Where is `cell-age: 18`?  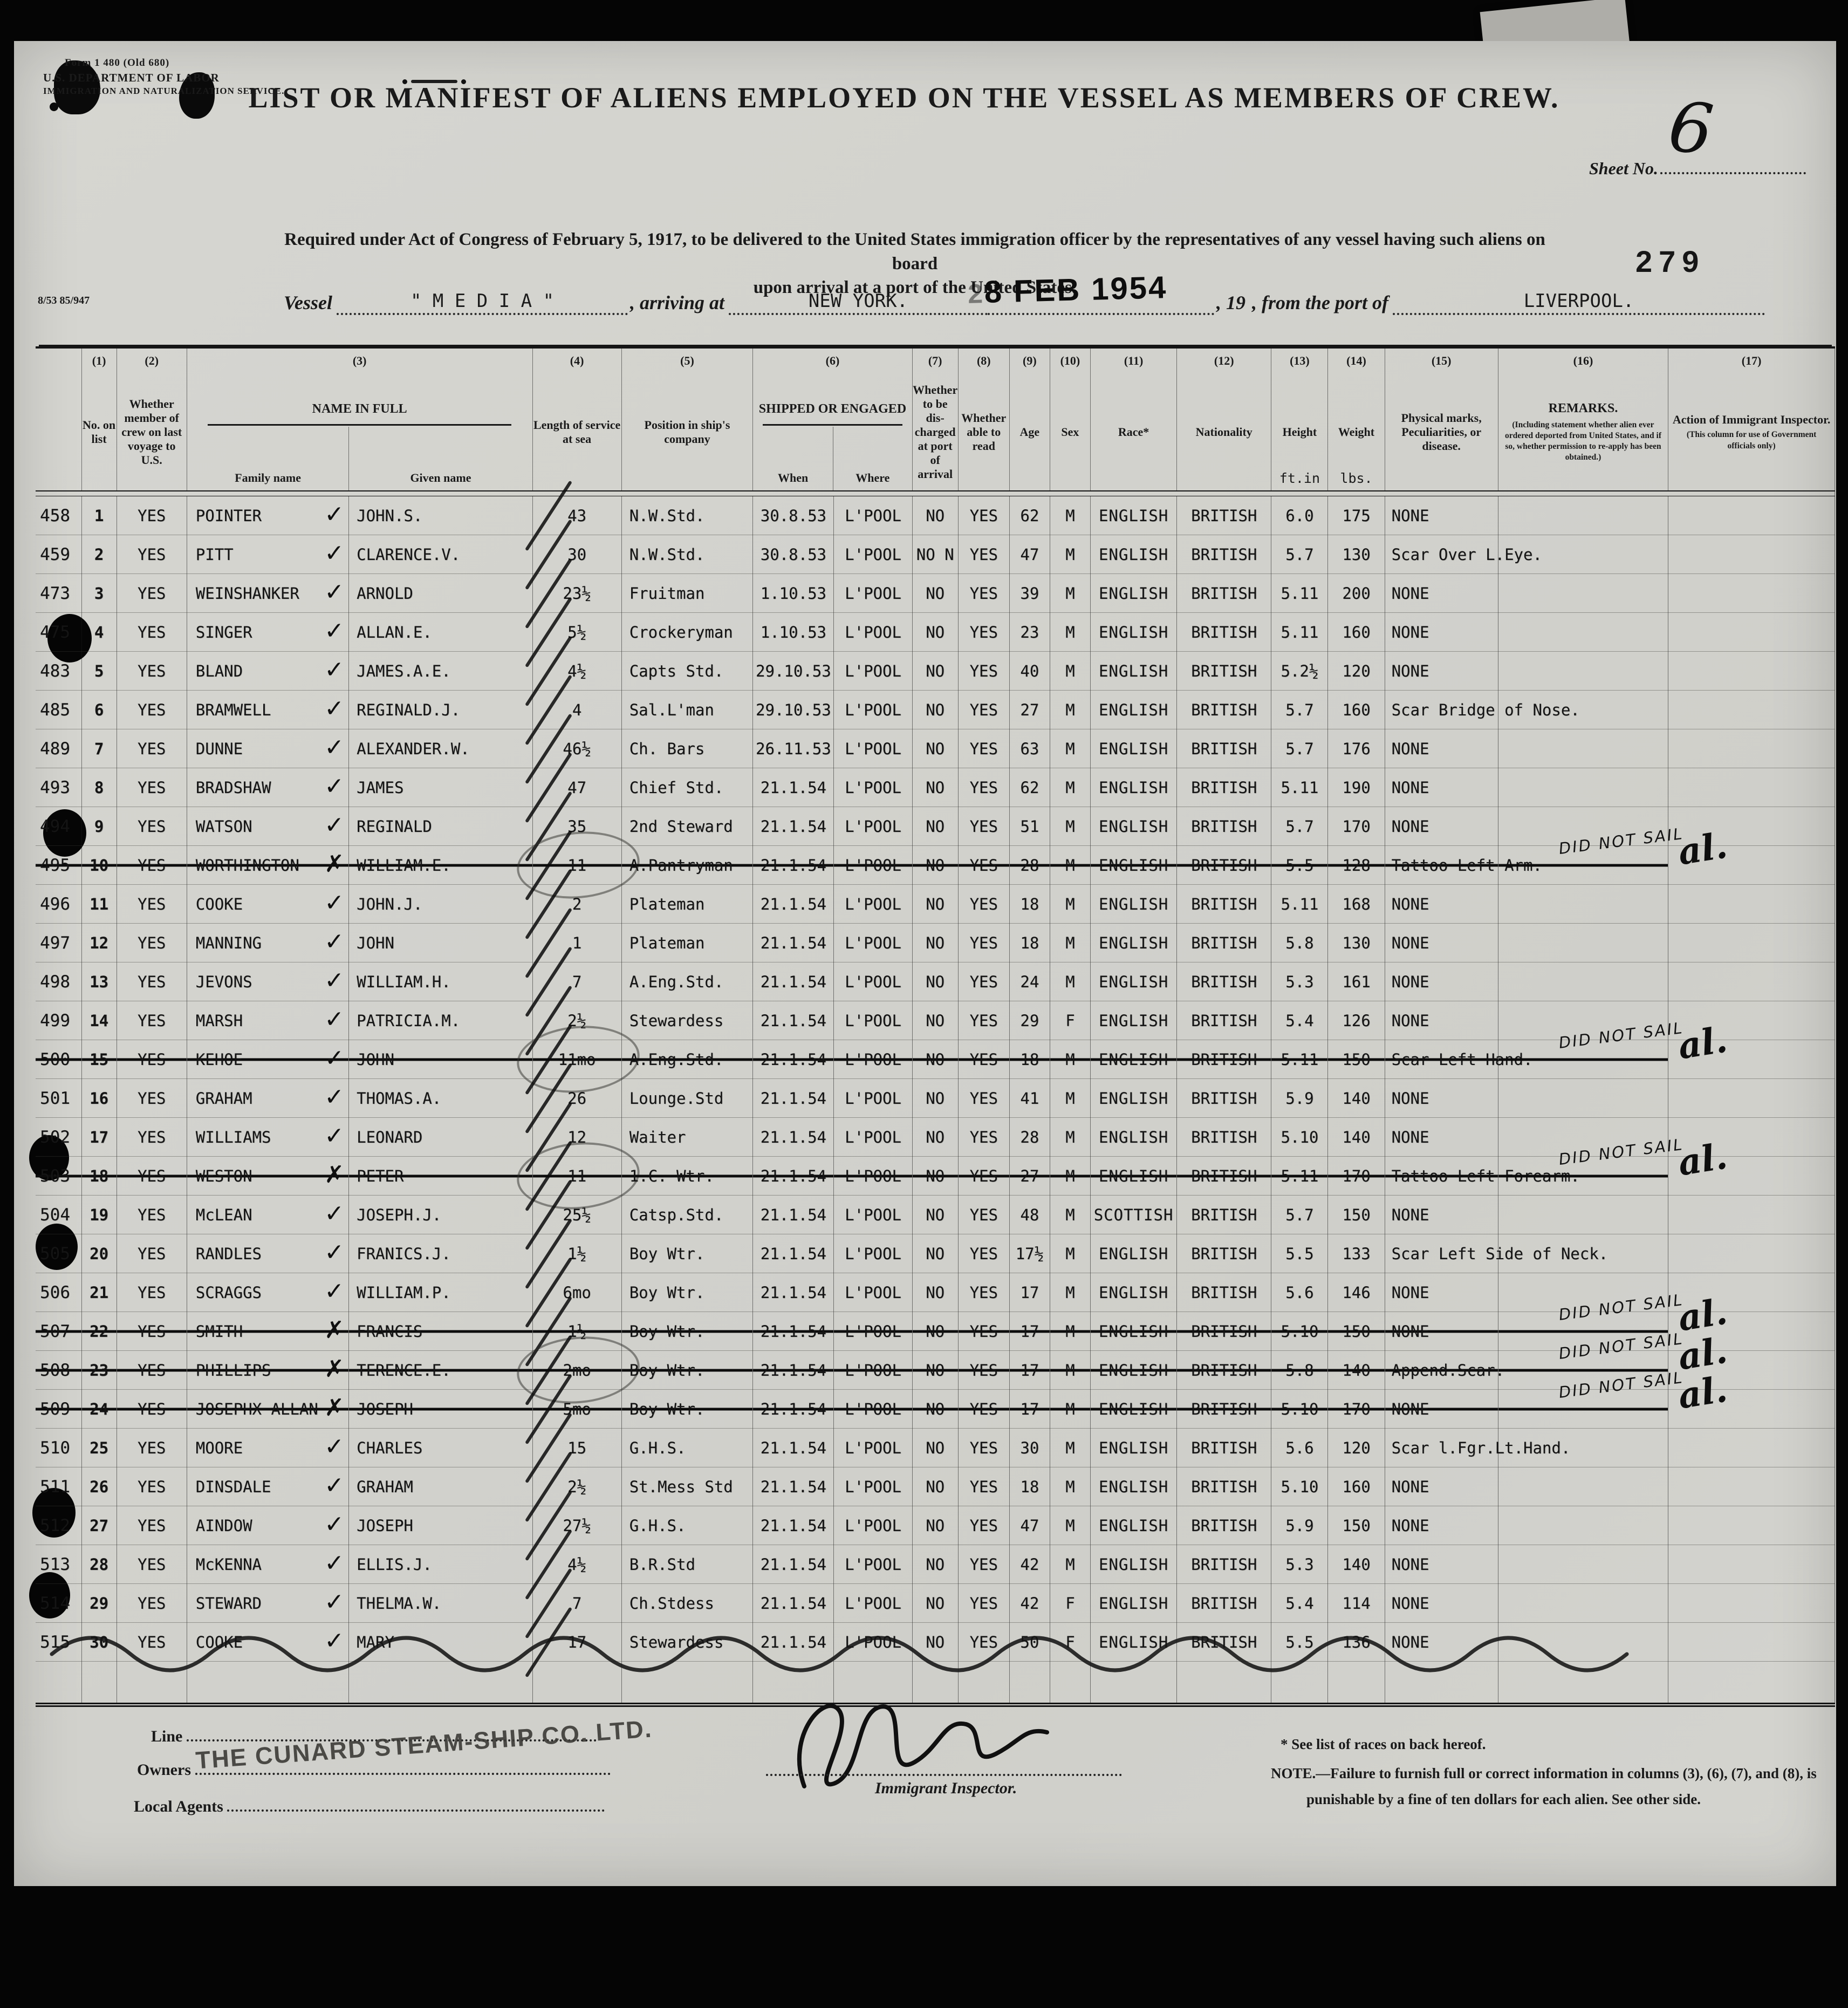 cell-age: 18 is located at coordinates (1030, 1060).